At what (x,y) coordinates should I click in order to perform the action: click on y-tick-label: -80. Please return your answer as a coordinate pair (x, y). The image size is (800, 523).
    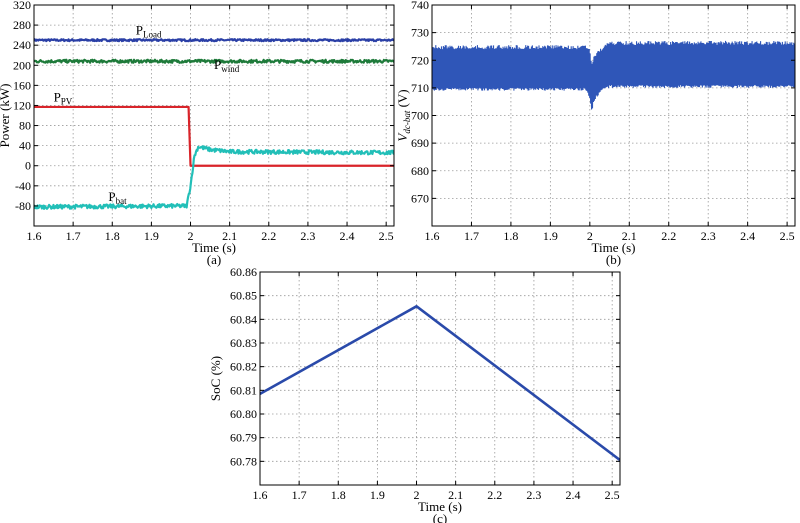
    Looking at the image, I should click on (23, 206).